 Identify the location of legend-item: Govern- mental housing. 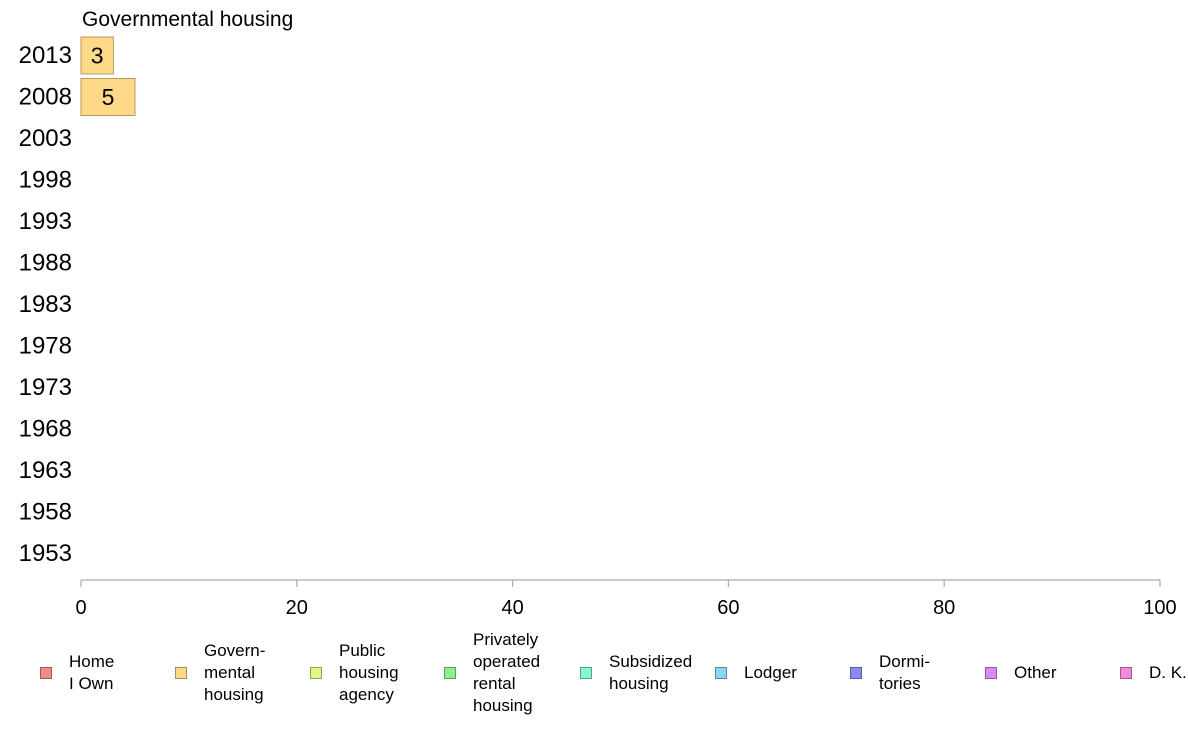
(220, 673).